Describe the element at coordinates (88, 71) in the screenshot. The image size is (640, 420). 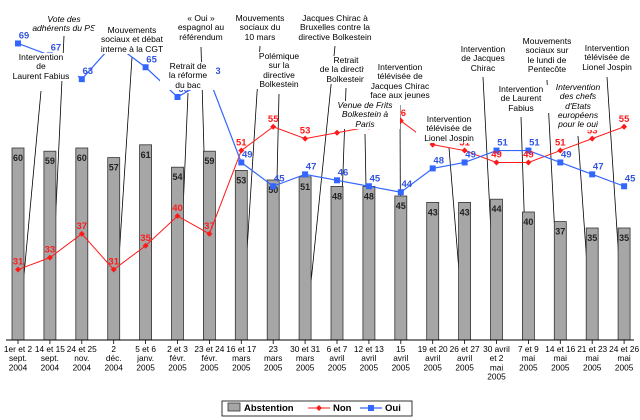
I see `oui-value-label: 63` at that location.